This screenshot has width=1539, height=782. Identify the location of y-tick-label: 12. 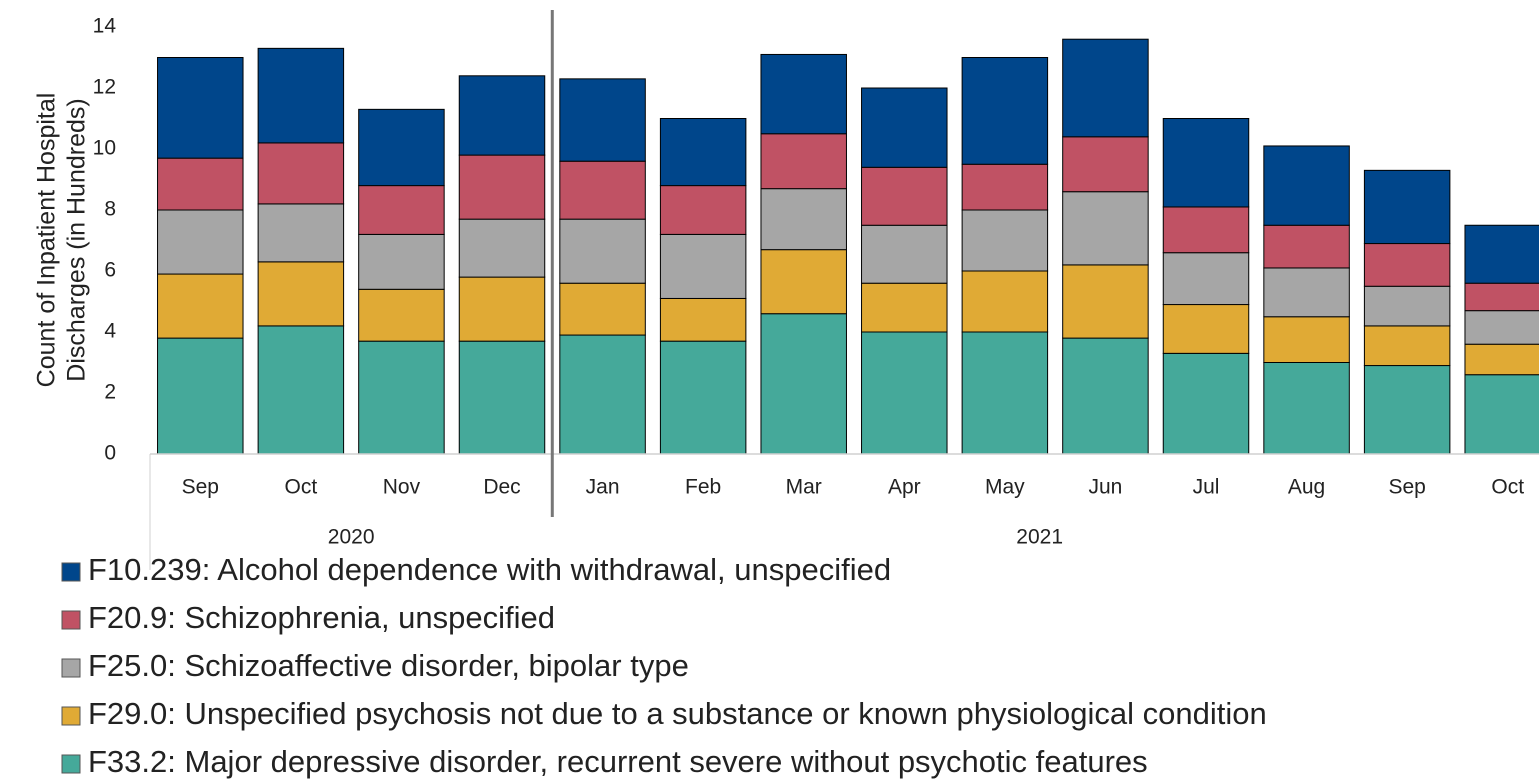
(104, 87).